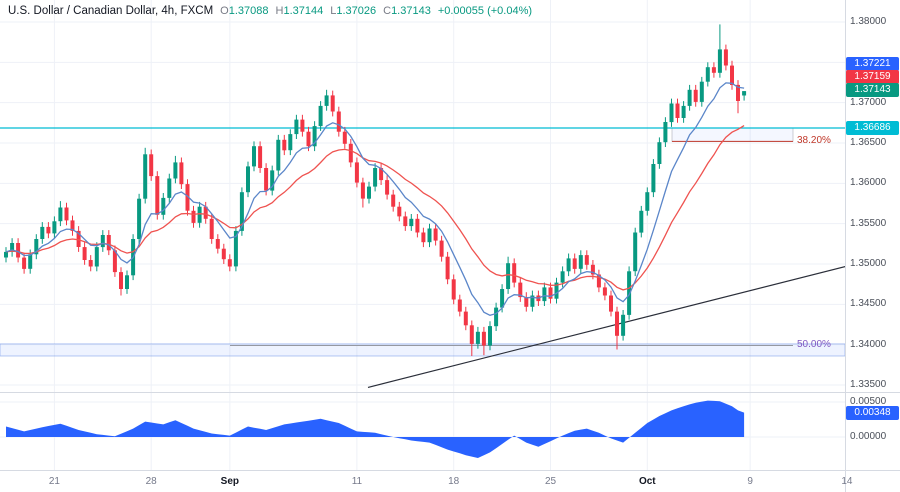 The height and width of the screenshot is (492, 900). What do you see at coordinates (279, 11) in the screenshot?
I see `high-label: H` at bounding box center [279, 11].